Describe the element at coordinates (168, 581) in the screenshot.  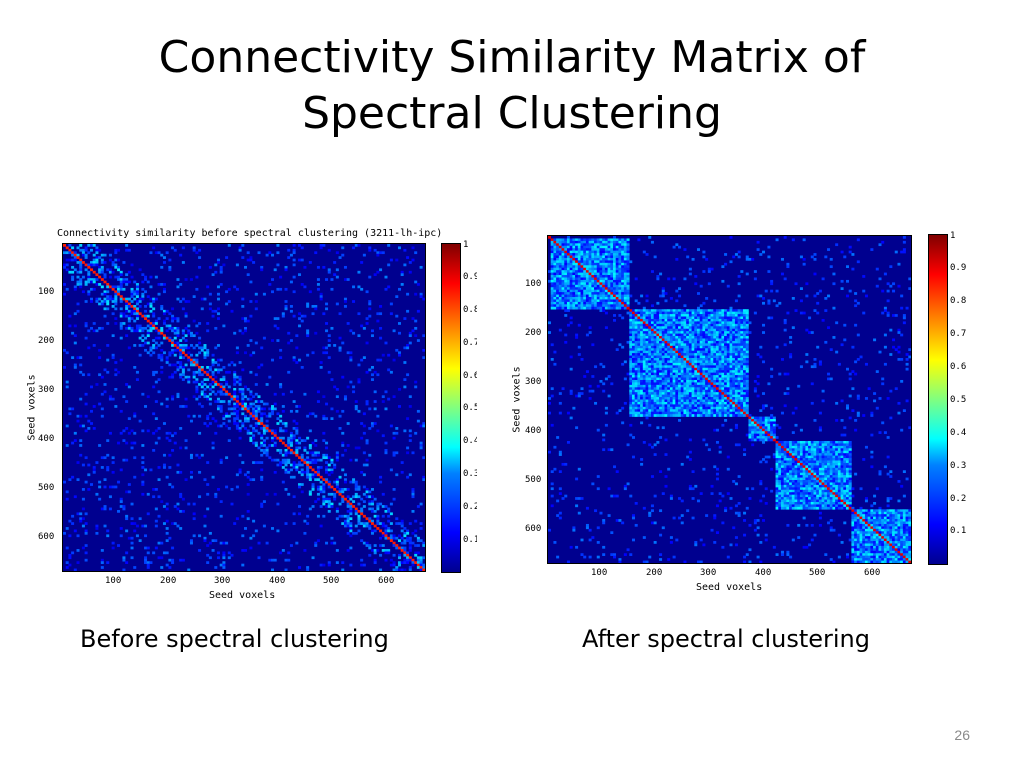
I see `x-tick-200: 200` at that location.